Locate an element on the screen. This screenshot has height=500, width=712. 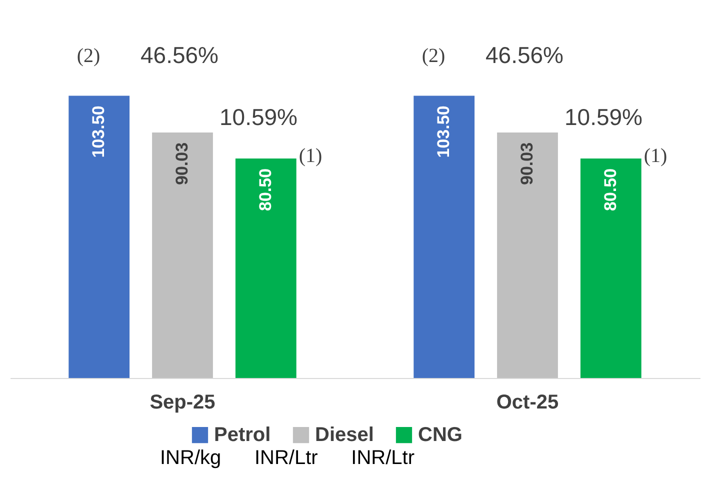
legend-label: CNG is located at coordinates (440, 435).